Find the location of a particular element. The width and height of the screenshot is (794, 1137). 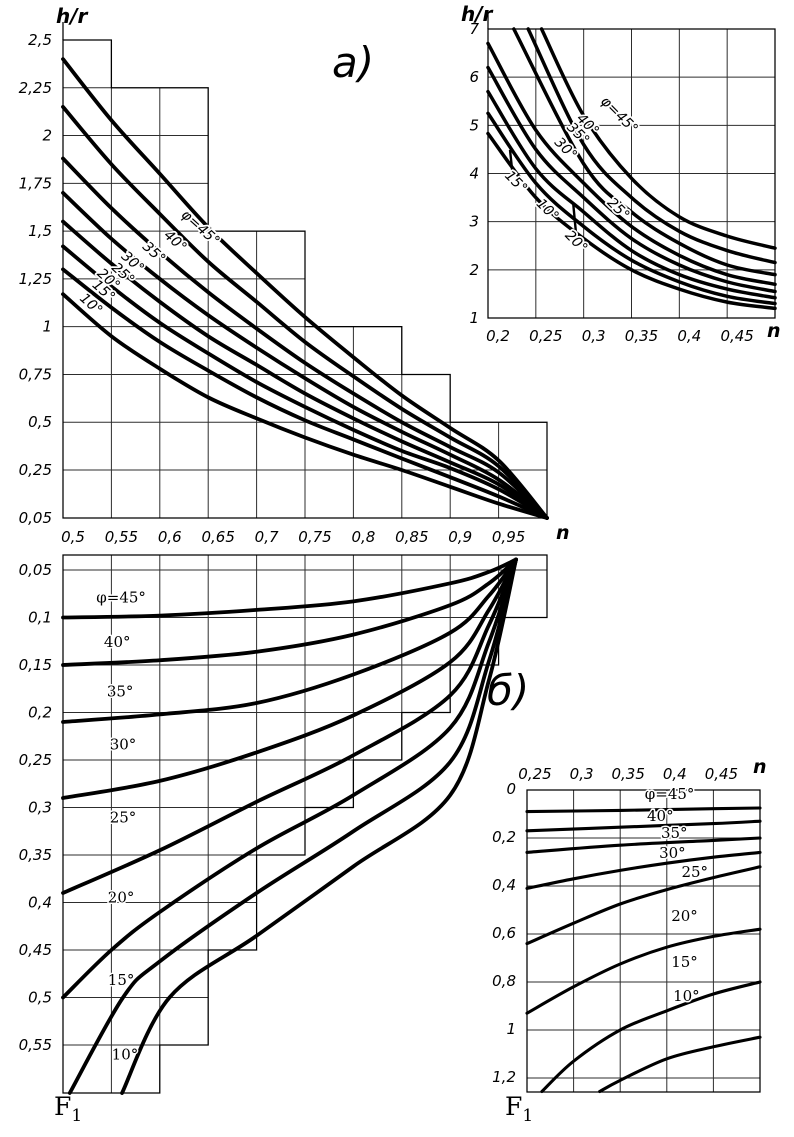

curve-label-b-main-phi-45: φ=45° is located at coordinates (121, 597).